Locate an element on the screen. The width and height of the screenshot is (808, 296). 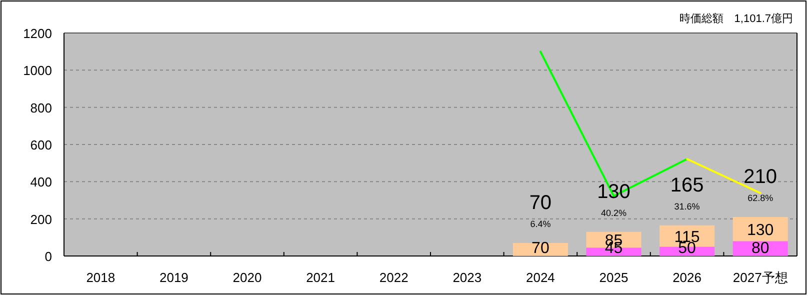
y-tick-label: 1000 is located at coordinates (37, 70).